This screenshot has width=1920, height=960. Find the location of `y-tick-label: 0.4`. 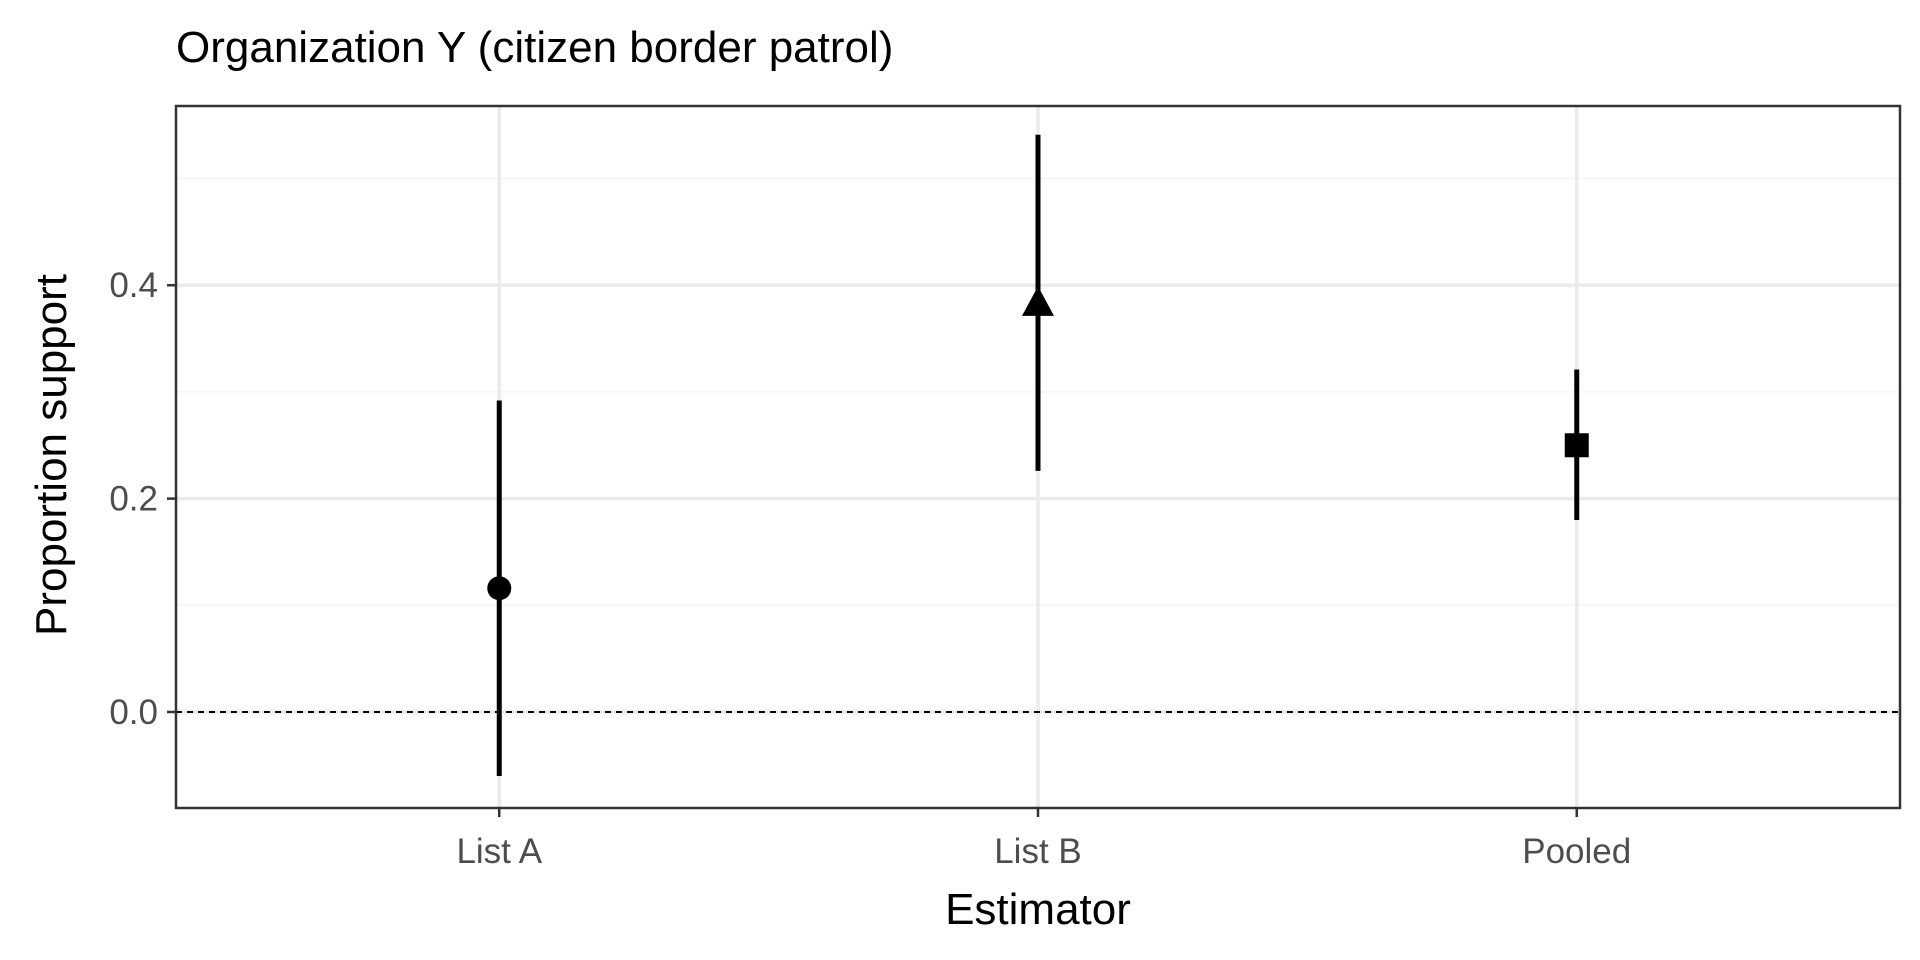

y-tick-label: 0.4 is located at coordinates (133, 285).